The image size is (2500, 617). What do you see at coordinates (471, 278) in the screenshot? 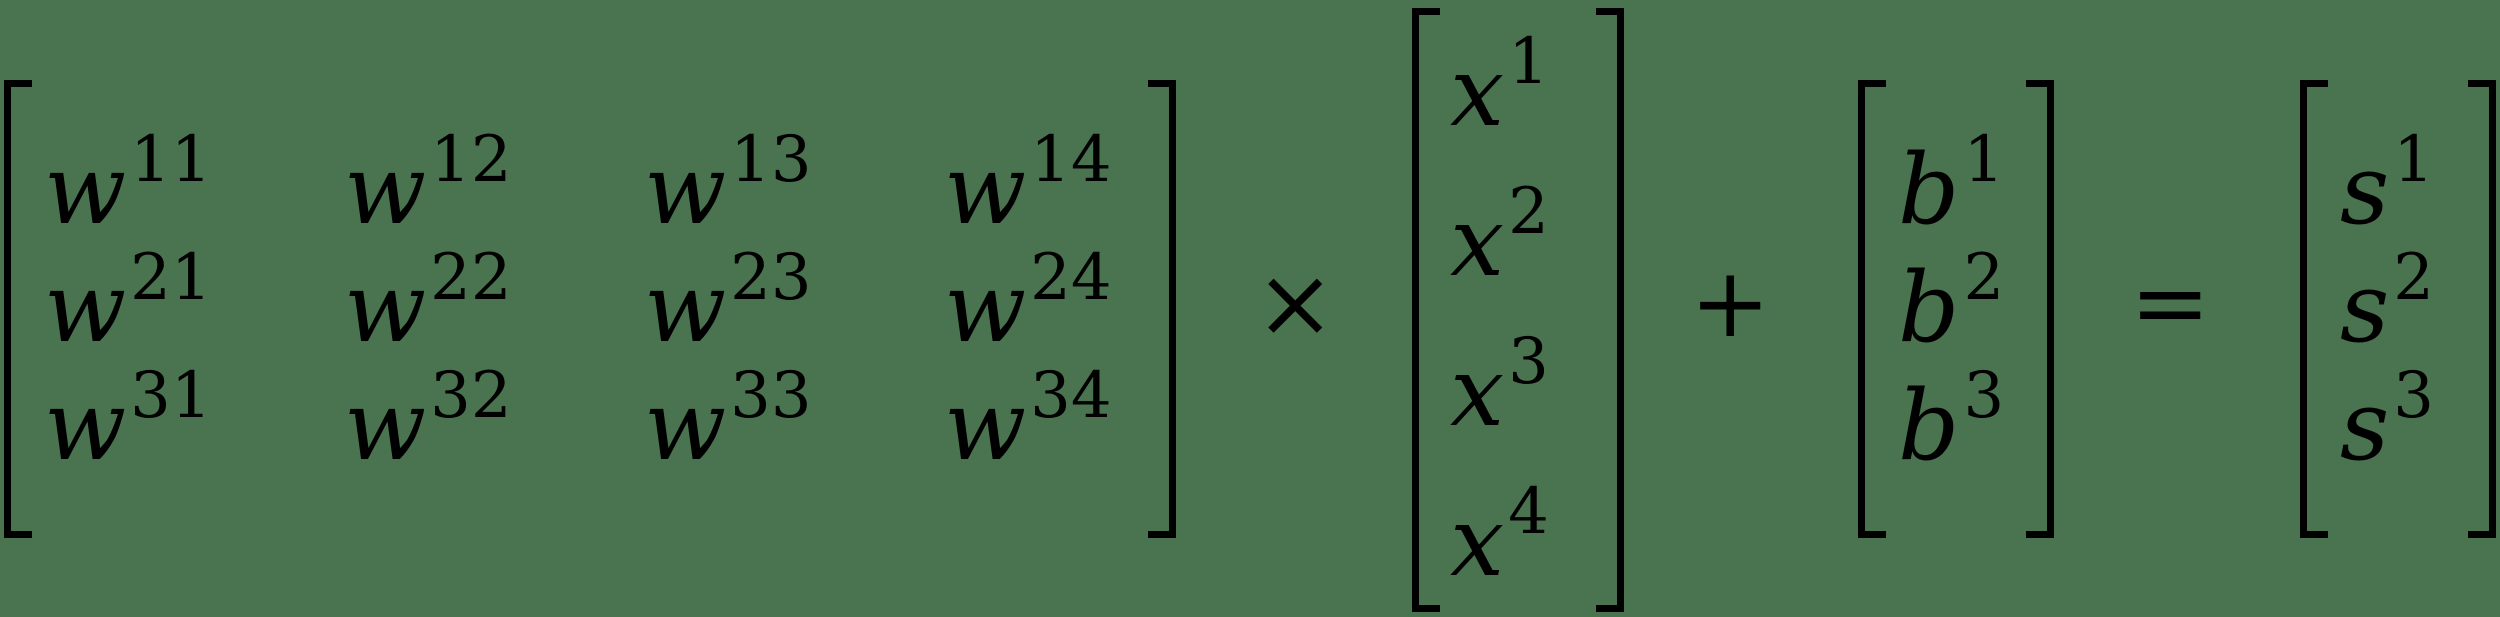
I see `weight-superscript: 22` at bounding box center [471, 278].